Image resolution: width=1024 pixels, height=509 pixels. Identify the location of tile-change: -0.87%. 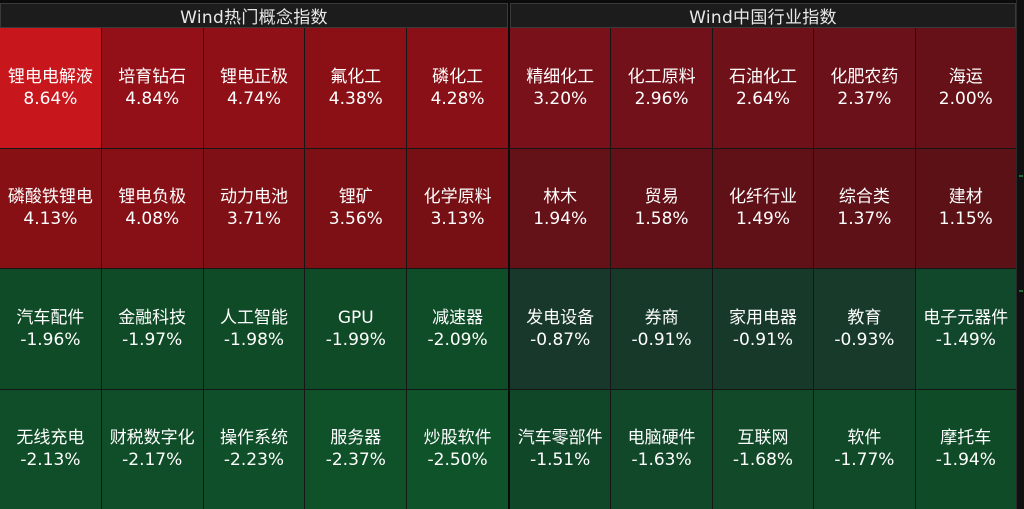
(560, 339).